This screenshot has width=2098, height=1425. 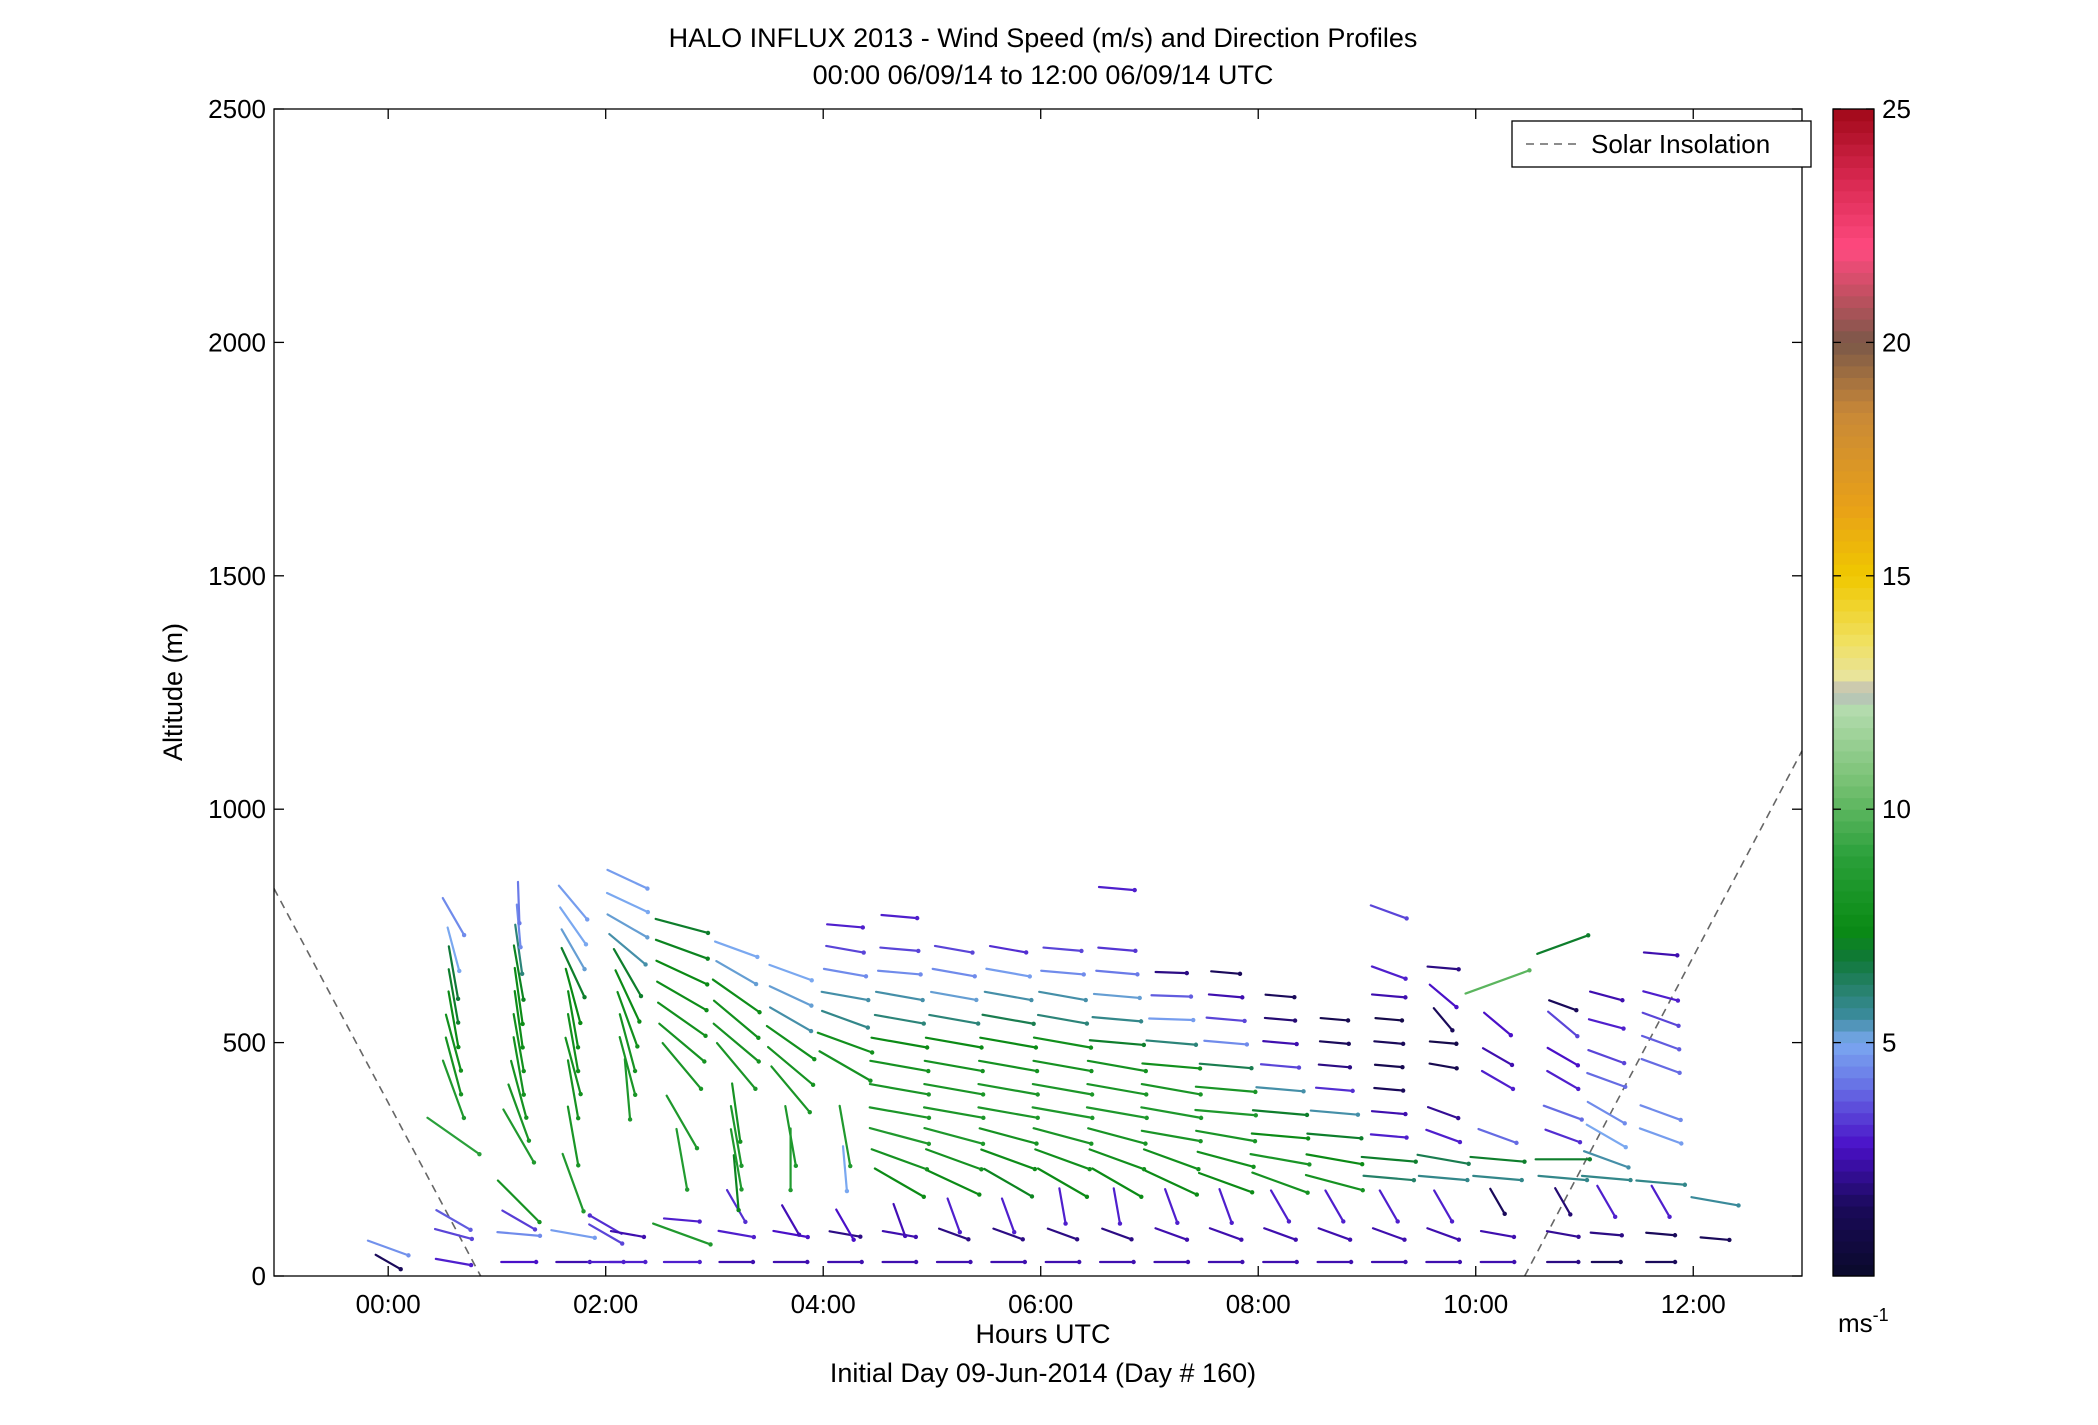 What do you see at coordinates (173, 692) in the screenshot?
I see `y-axis-label: Altitude (m)` at bounding box center [173, 692].